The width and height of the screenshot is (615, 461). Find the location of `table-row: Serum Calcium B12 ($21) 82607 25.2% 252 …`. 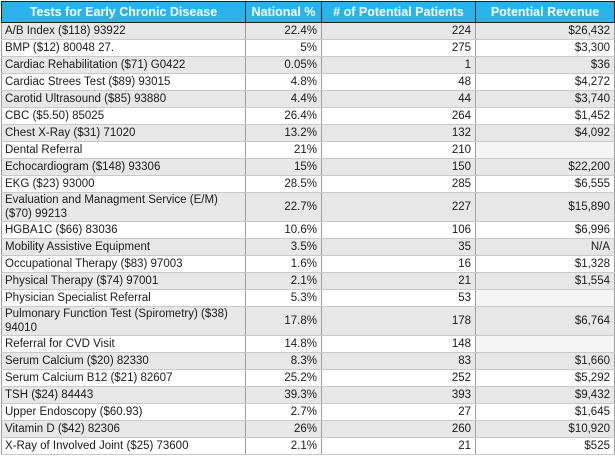

table-row: Serum Calcium B12 ($21) 82607 25.2% 252 … is located at coordinates (308, 378).